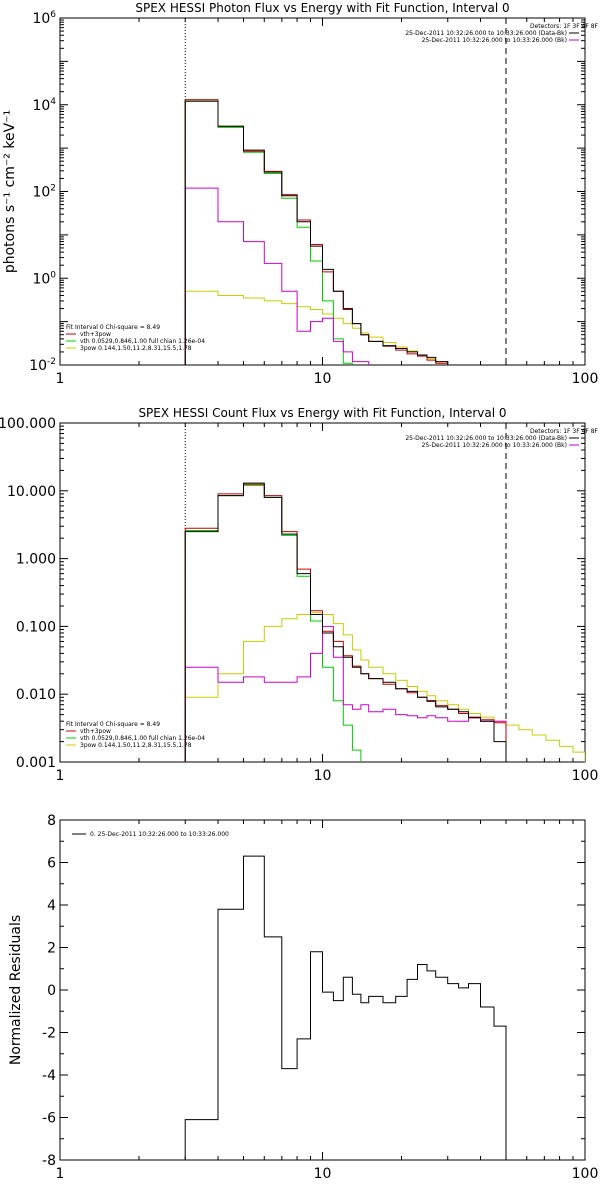 The height and width of the screenshot is (1200, 600). I want to click on y-axis-label: Normalized Residuals, so click(16, 990).